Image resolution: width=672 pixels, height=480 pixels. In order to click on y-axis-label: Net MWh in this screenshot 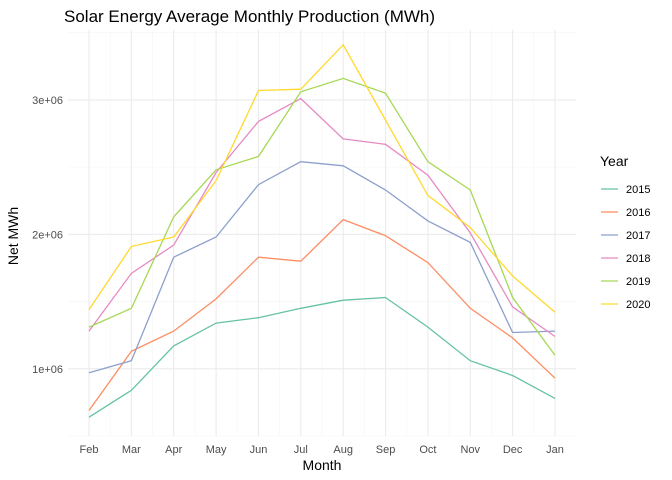, I will do `click(13, 236)`.